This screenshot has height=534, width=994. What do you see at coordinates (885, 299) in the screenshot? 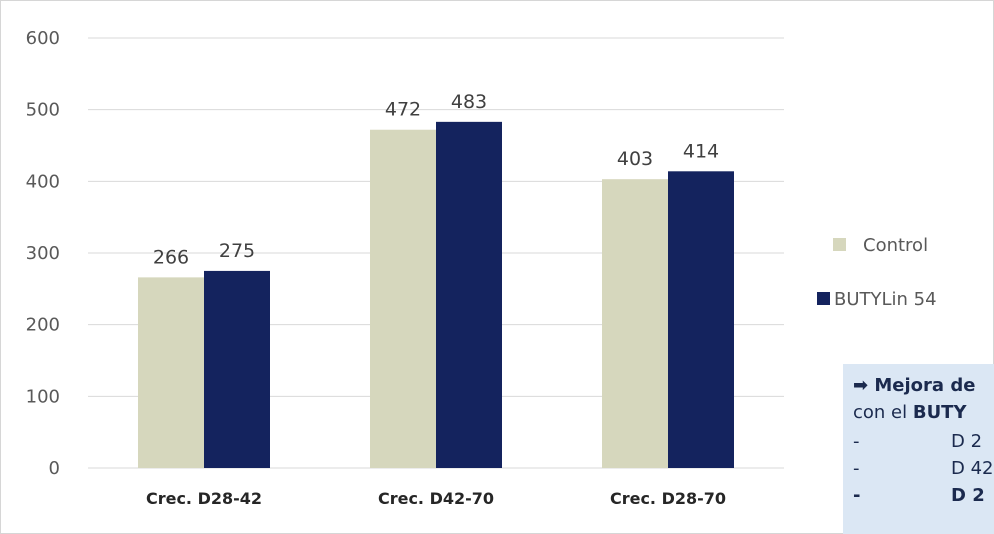
I see `legend-label-2: BUTYLin 54` at bounding box center [885, 299].